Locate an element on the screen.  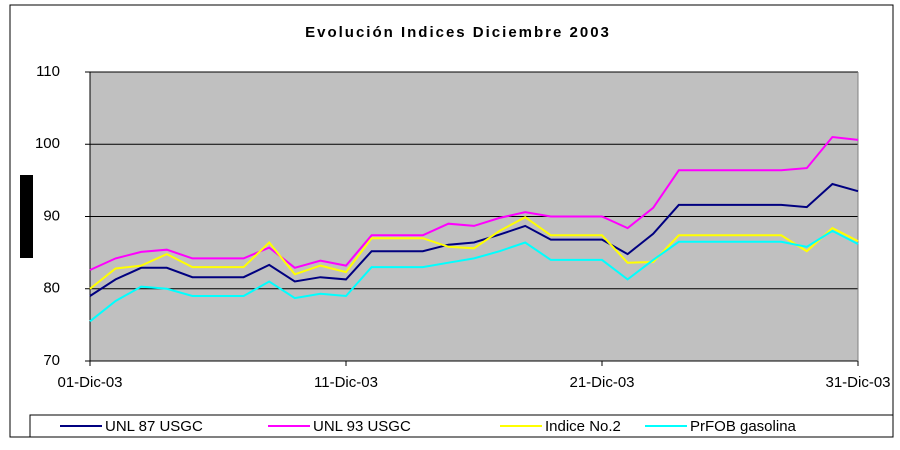
legend is located at coordinates (461, 426).